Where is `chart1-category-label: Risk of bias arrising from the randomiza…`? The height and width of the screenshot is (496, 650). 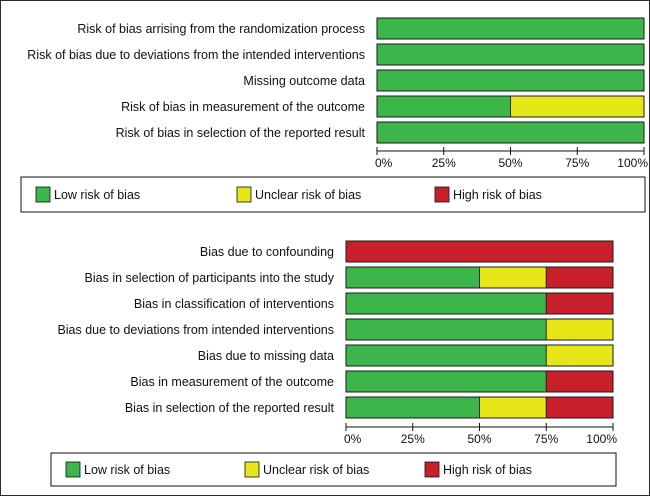
chart1-category-label: Risk of bias arrising from the randomiza… is located at coordinates (221, 29).